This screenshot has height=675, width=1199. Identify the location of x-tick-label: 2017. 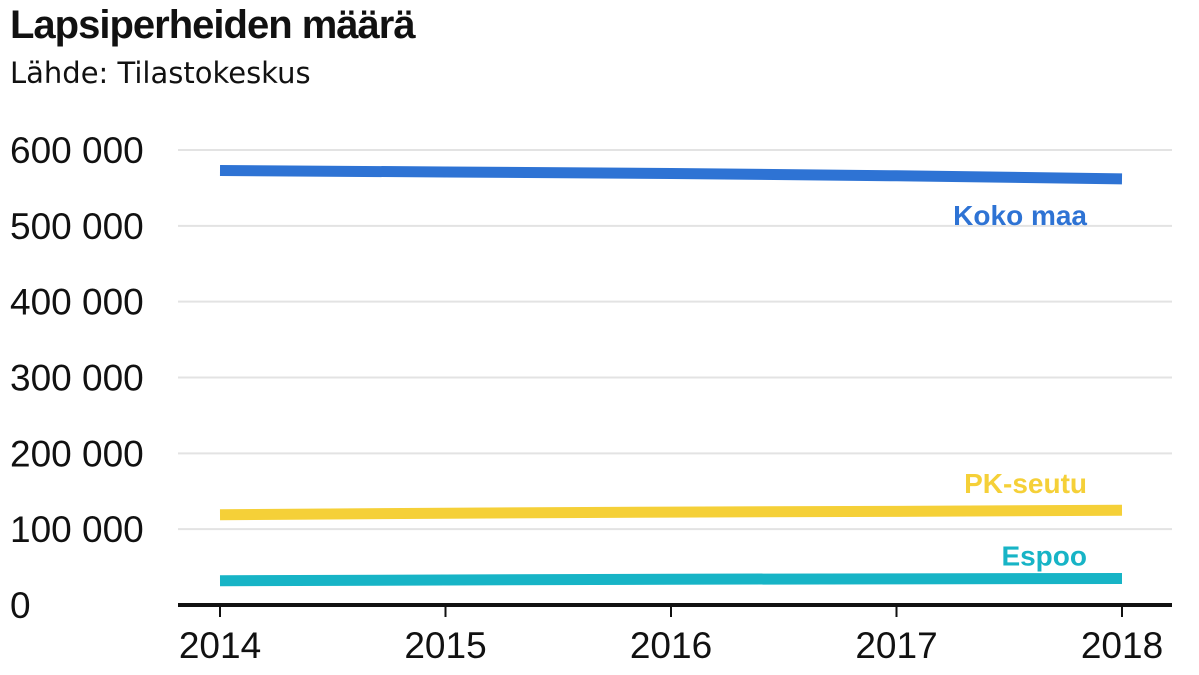
(896, 645).